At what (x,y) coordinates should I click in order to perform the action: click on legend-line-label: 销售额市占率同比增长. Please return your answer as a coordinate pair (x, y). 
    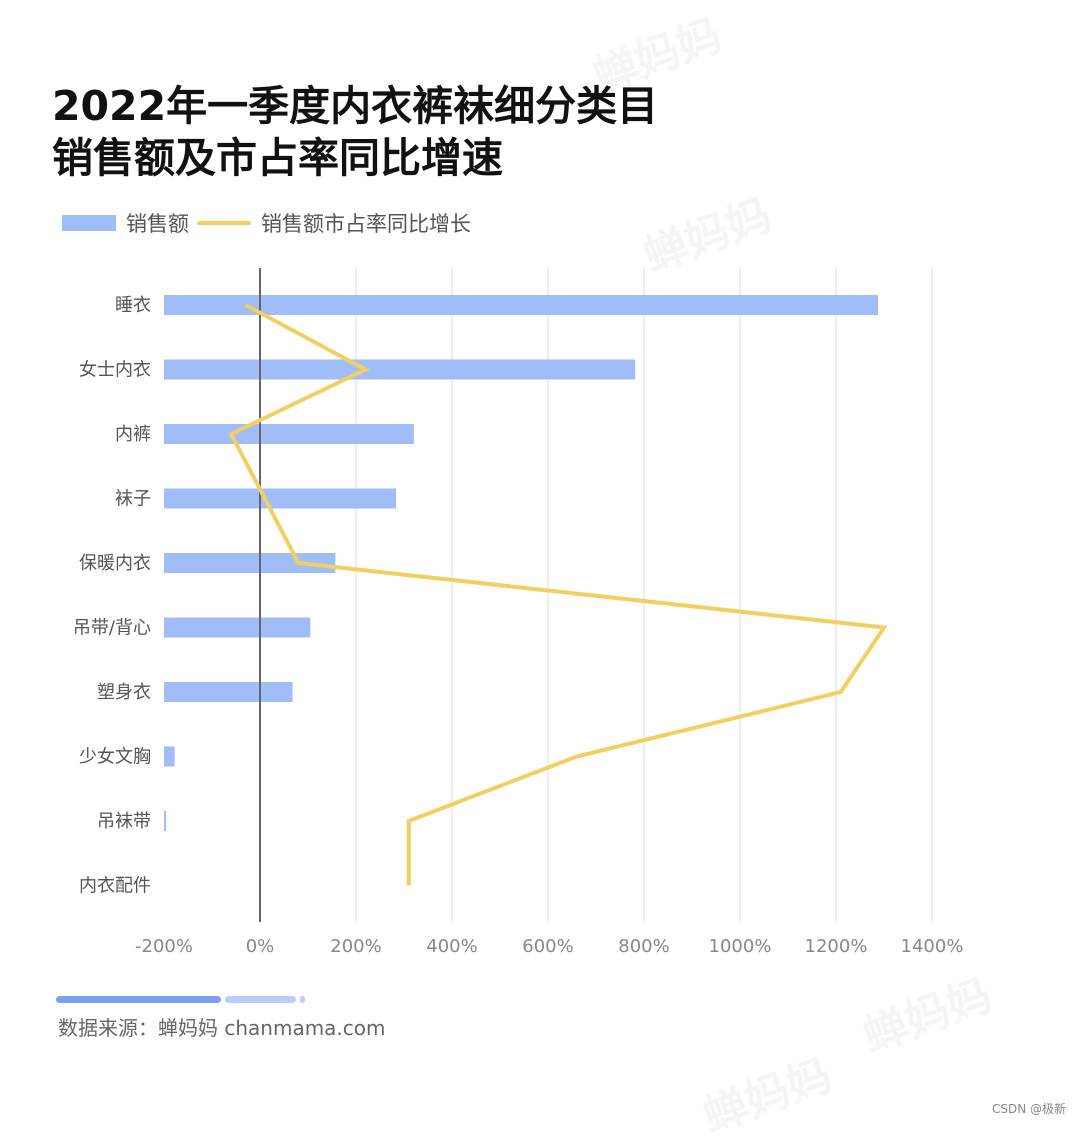
    Looking at the image, I should click on (366, 224).